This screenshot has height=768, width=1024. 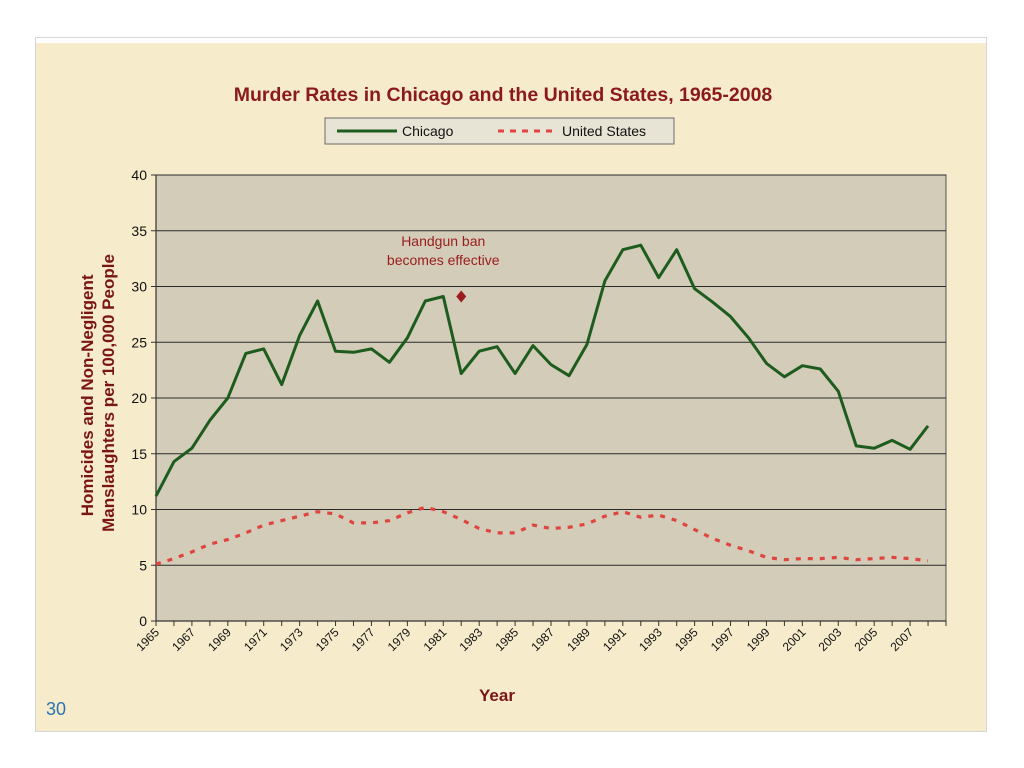 What do you see at coordinates (604, 131) in the screenshot?
I see `legend-label-united-states: United States` at bounding box center [604, 131].